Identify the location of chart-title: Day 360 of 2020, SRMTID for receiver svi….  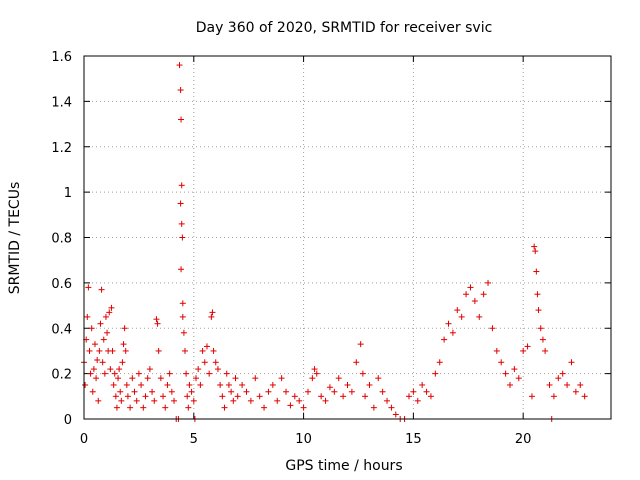
(344, 28).